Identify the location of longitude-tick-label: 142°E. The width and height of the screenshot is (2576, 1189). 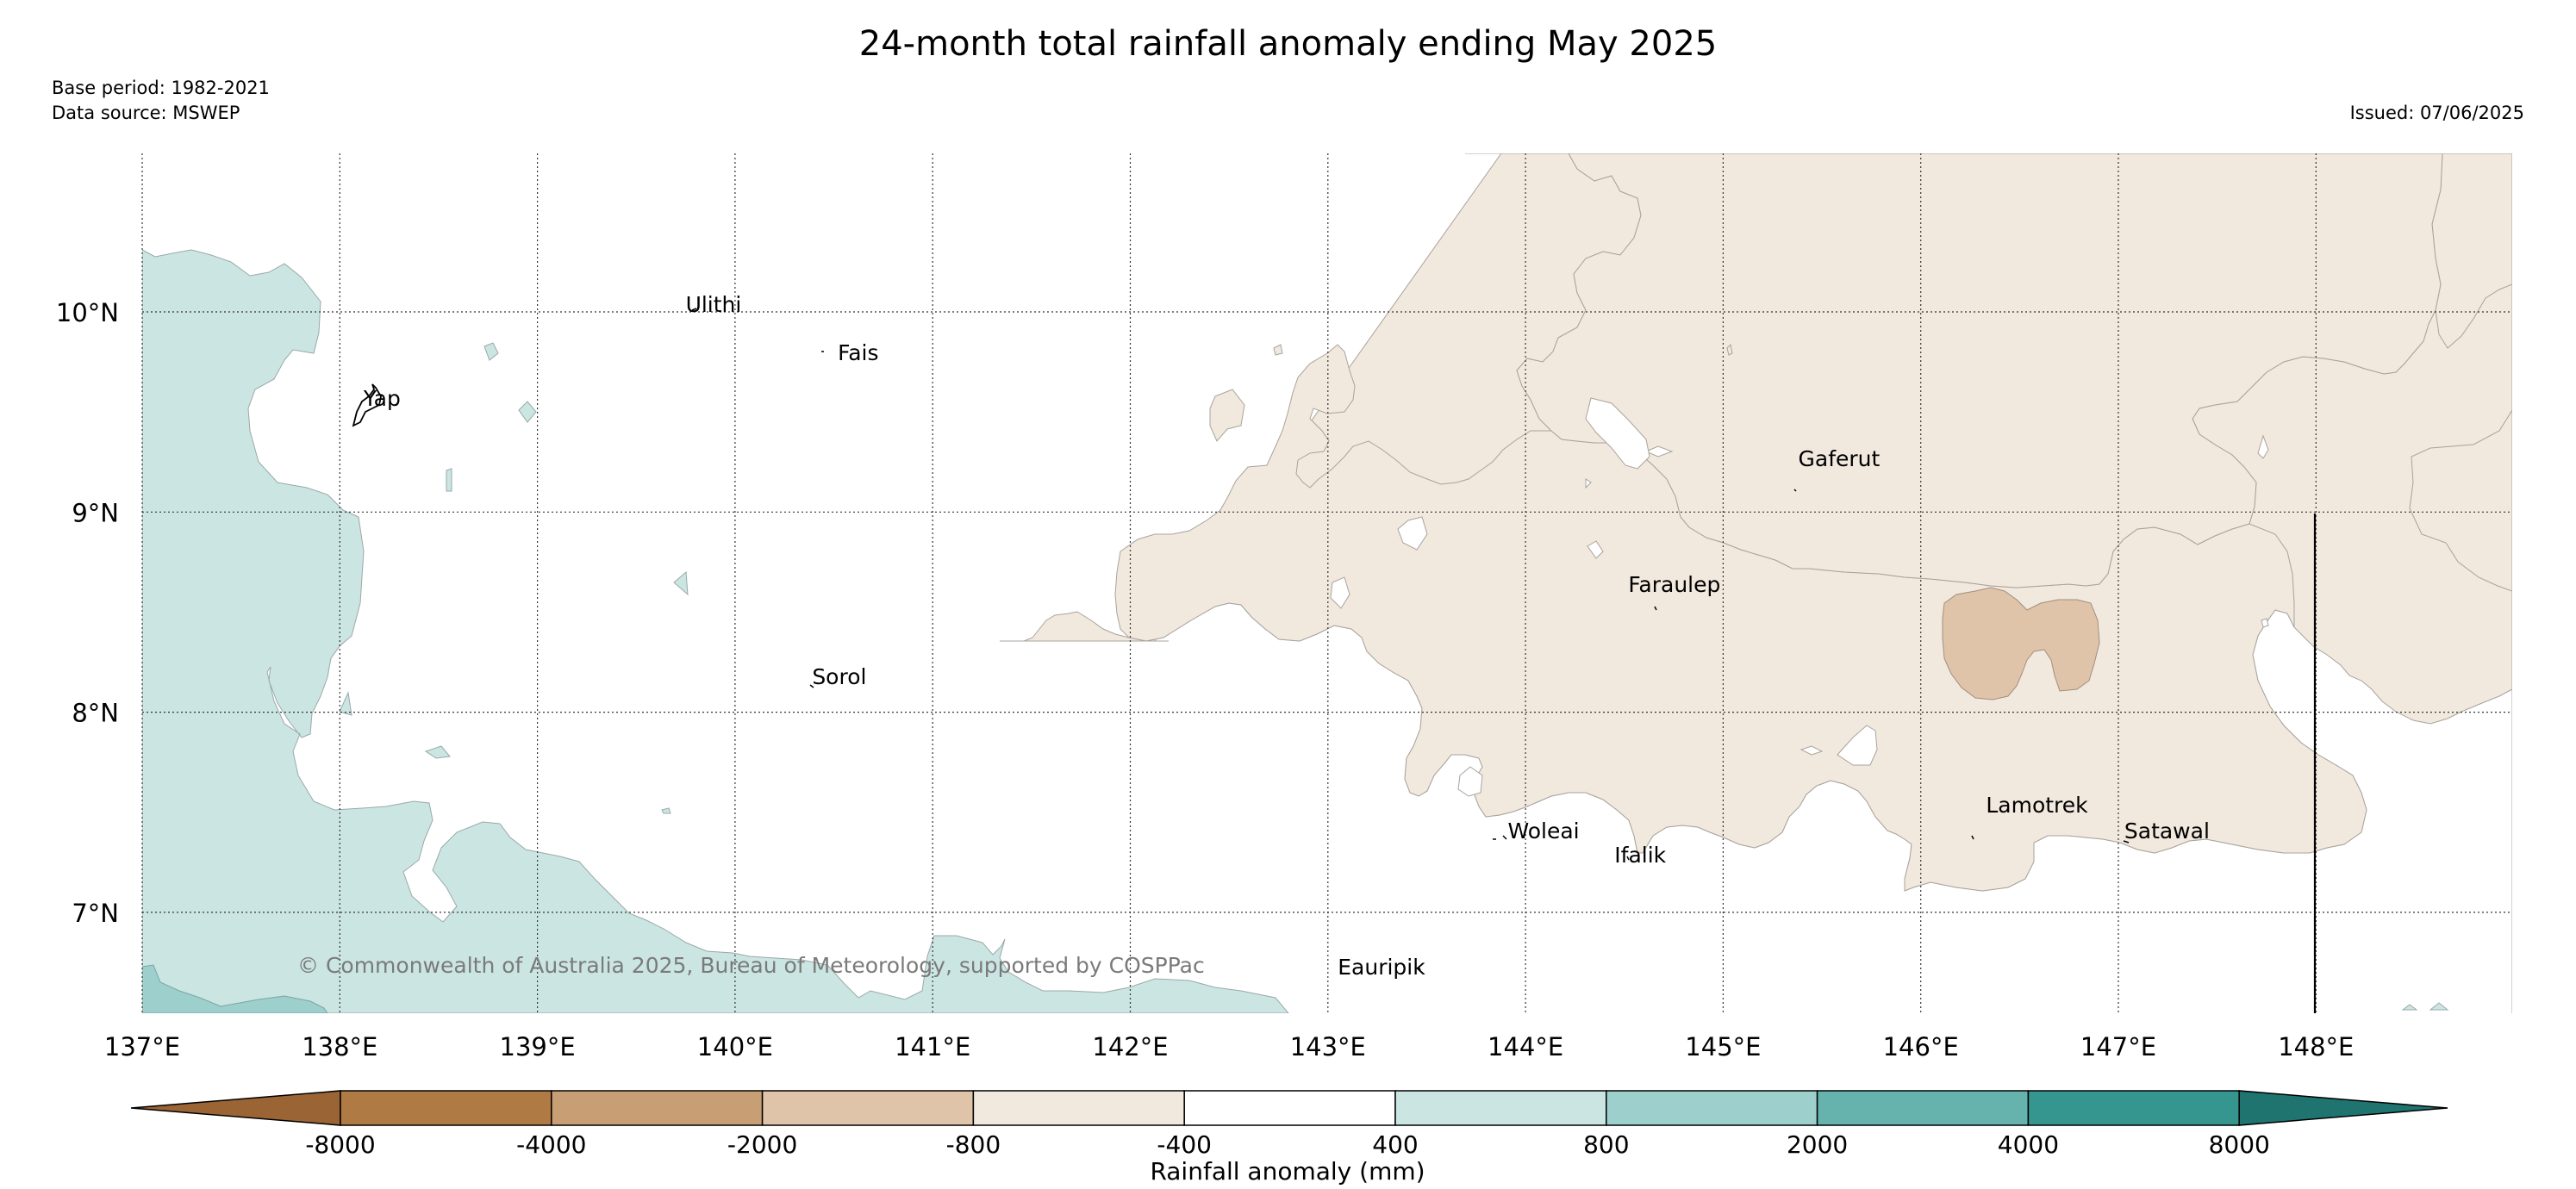
(1130, 1046).